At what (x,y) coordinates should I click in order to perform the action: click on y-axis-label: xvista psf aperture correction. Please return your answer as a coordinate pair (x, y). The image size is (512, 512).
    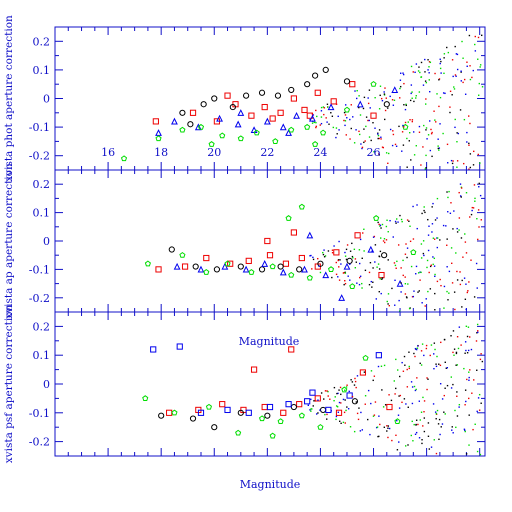
    Looking at the image, I should click on (9, 384).